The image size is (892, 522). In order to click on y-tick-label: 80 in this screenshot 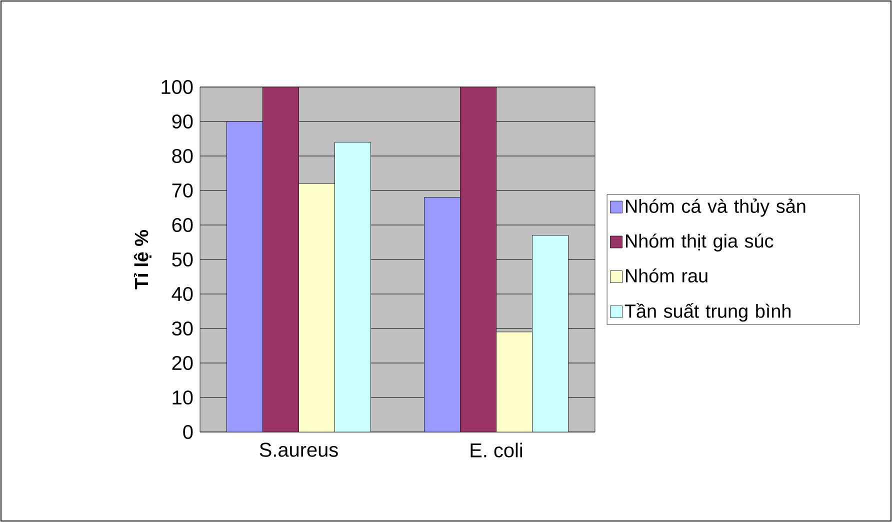, I will do `click(182, 156)`.